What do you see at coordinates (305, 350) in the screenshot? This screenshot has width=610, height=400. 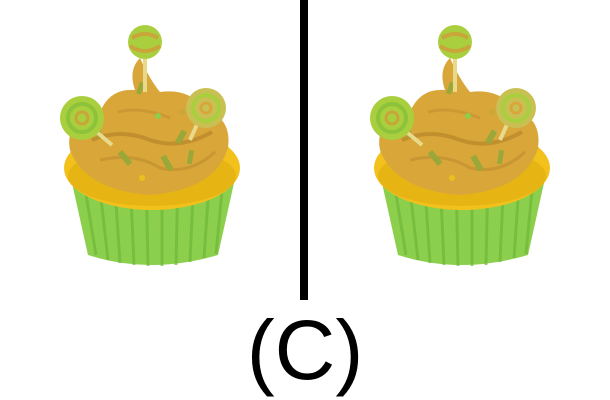 I see `figure-label: (C)` at bounding box center [305, 350].